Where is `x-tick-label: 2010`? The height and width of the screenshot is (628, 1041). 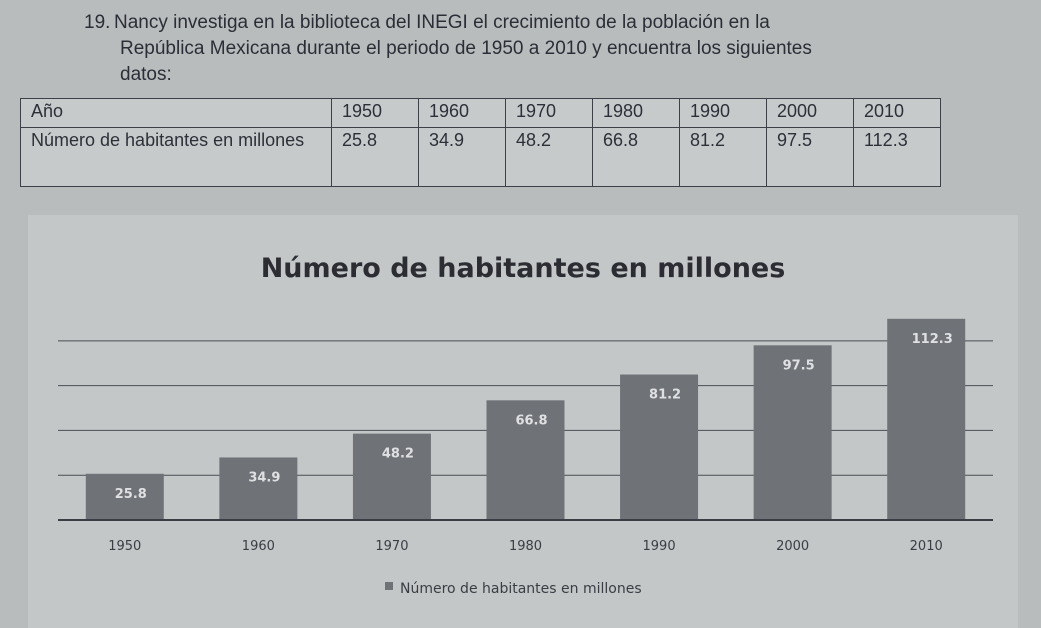 x-tick-label: 2010 is located at coordinates (926, 546).